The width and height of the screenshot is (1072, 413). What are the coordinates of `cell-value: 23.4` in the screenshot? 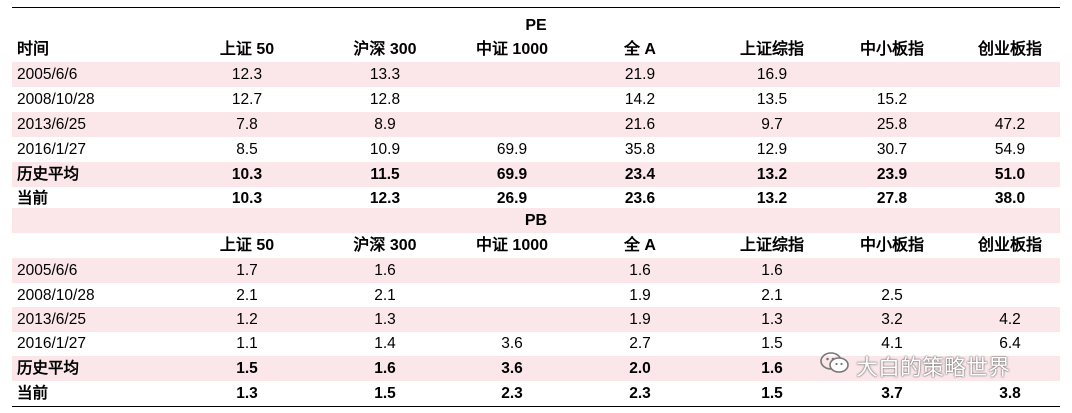 It's located at (640, 174).